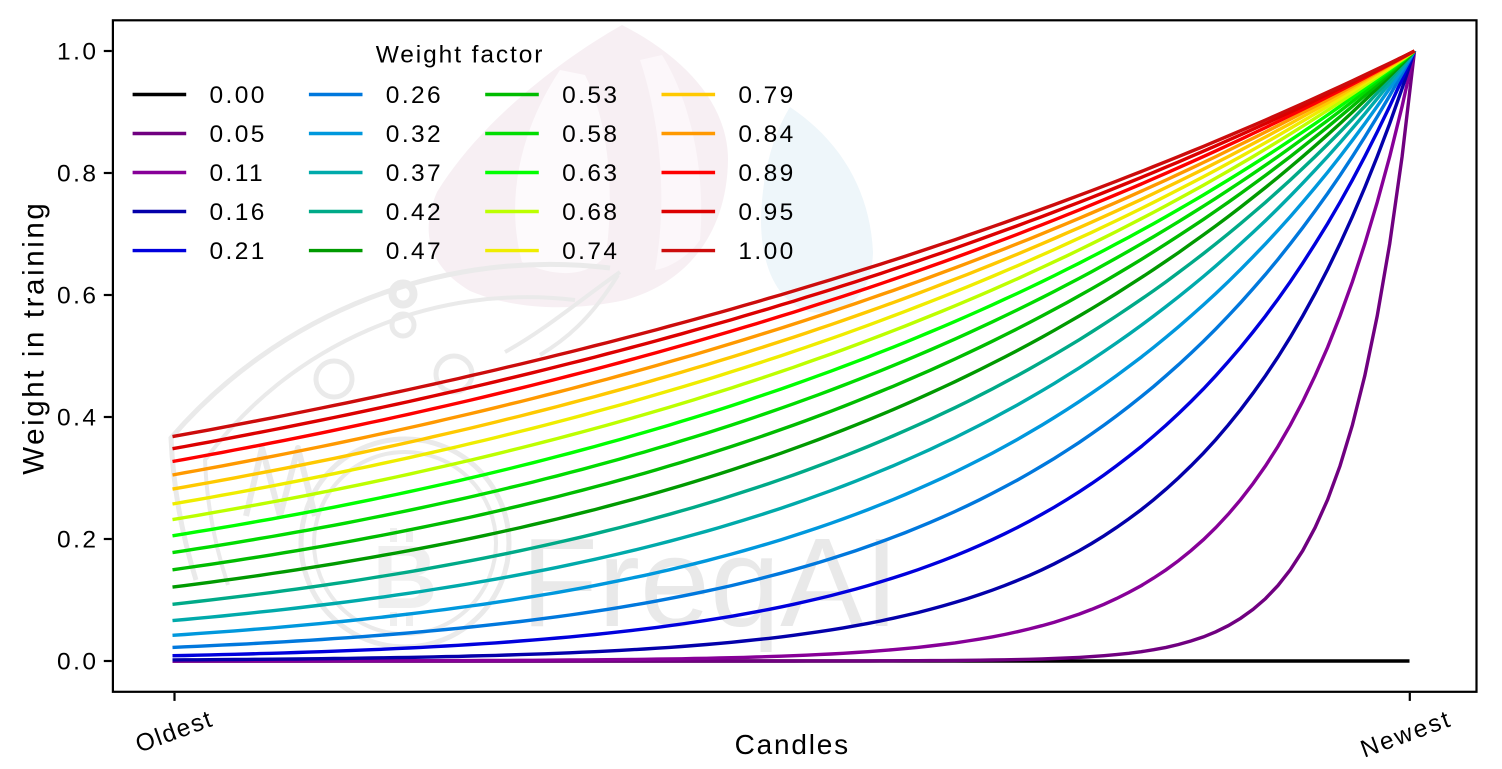 The width and height of the screenshot is (1502, 769). I want to click on svg-text: 0.95, so click(766, 212).